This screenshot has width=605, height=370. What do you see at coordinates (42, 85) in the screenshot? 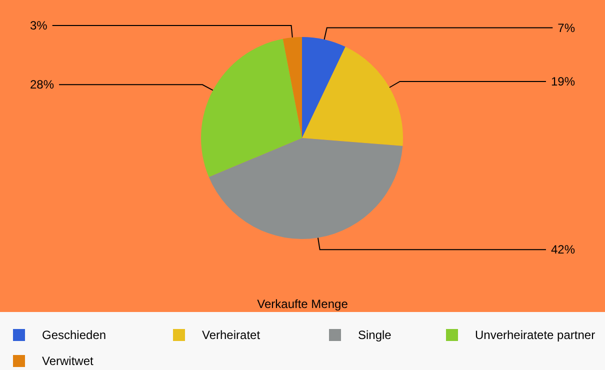
I see `data-label: 28%` at bounding box center [42, 85].